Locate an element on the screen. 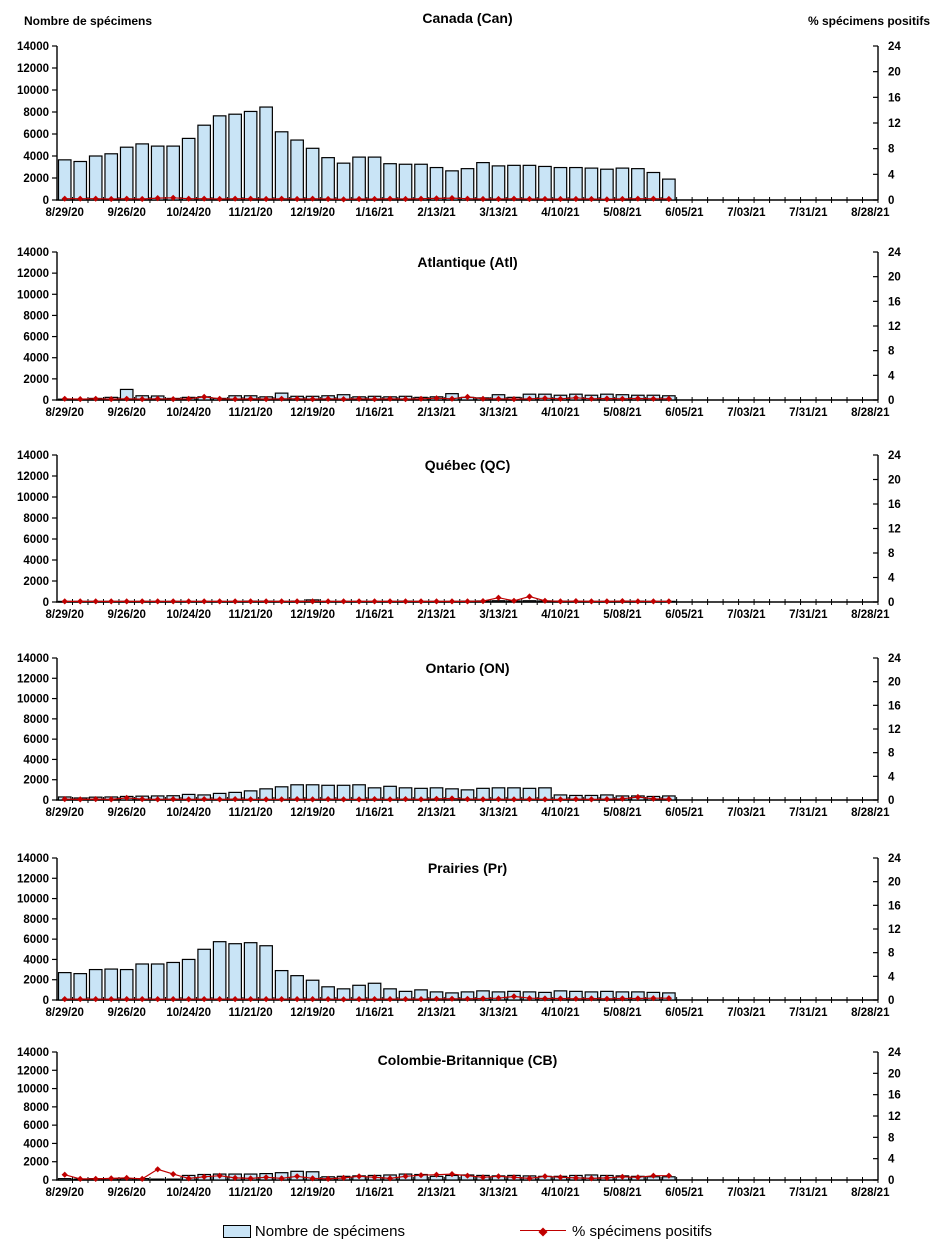  x-tick-label: 7/03/21 is located at coordinates (746, 1193).